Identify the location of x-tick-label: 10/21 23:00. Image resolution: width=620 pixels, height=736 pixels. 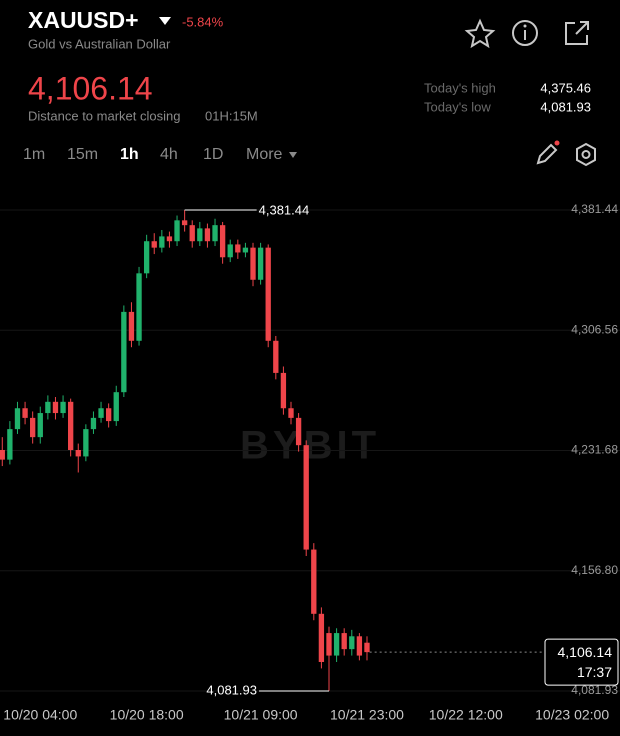
(367, 715).